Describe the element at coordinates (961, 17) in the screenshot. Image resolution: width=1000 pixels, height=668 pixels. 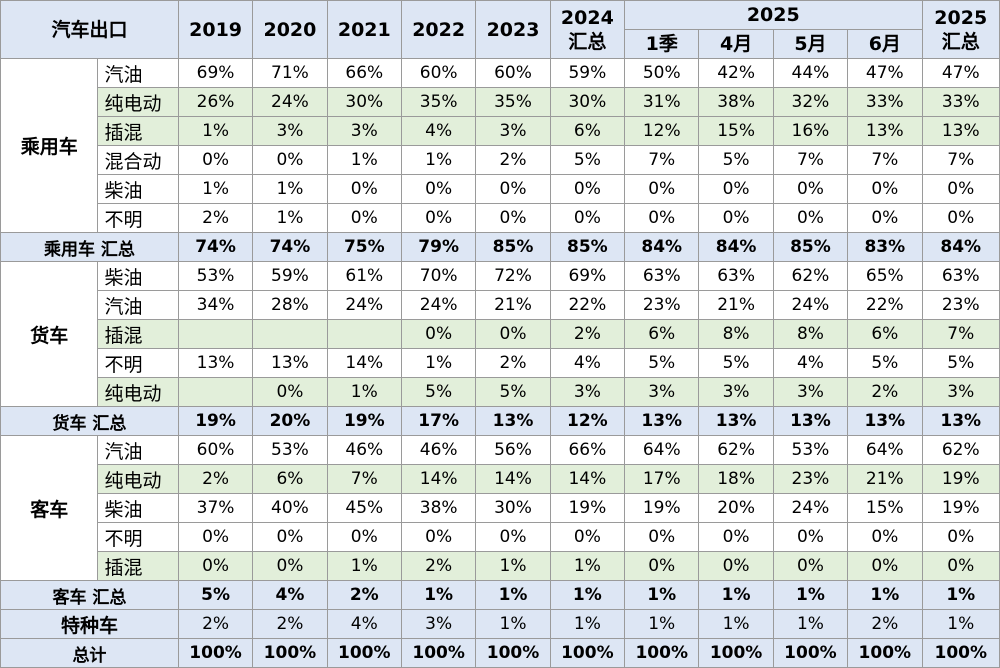
I see `year-2025-label: 2025` at that location.